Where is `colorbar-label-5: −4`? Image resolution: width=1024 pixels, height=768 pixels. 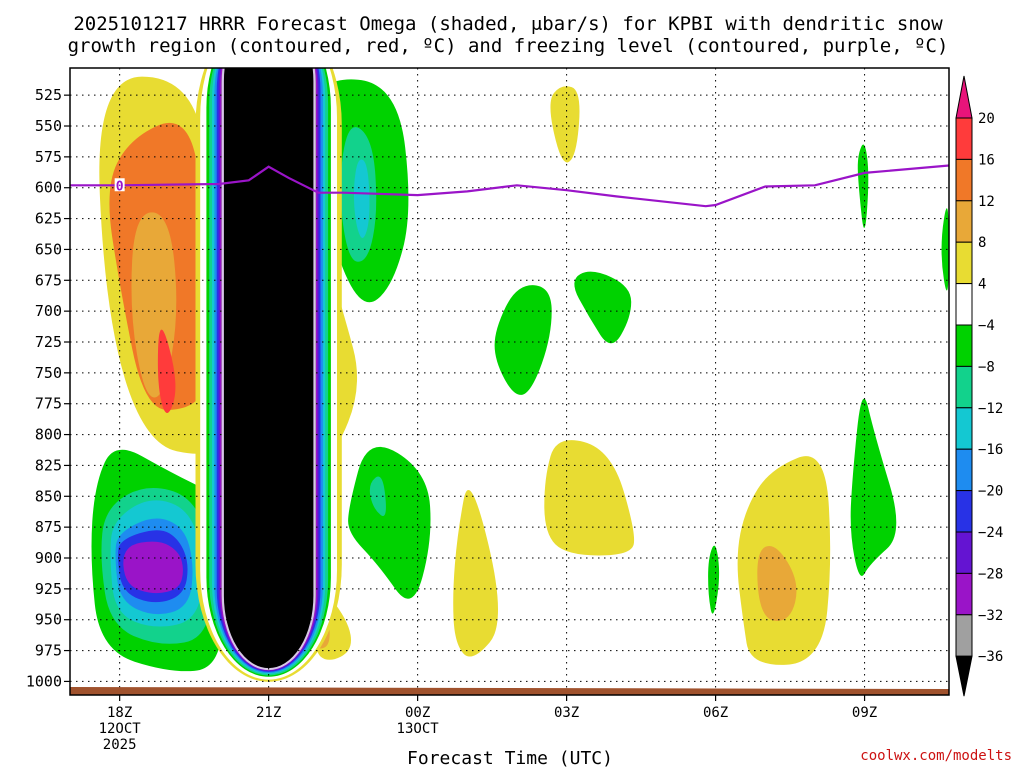
colorbar-label-5: −4 is located at coordinates (986, 326).